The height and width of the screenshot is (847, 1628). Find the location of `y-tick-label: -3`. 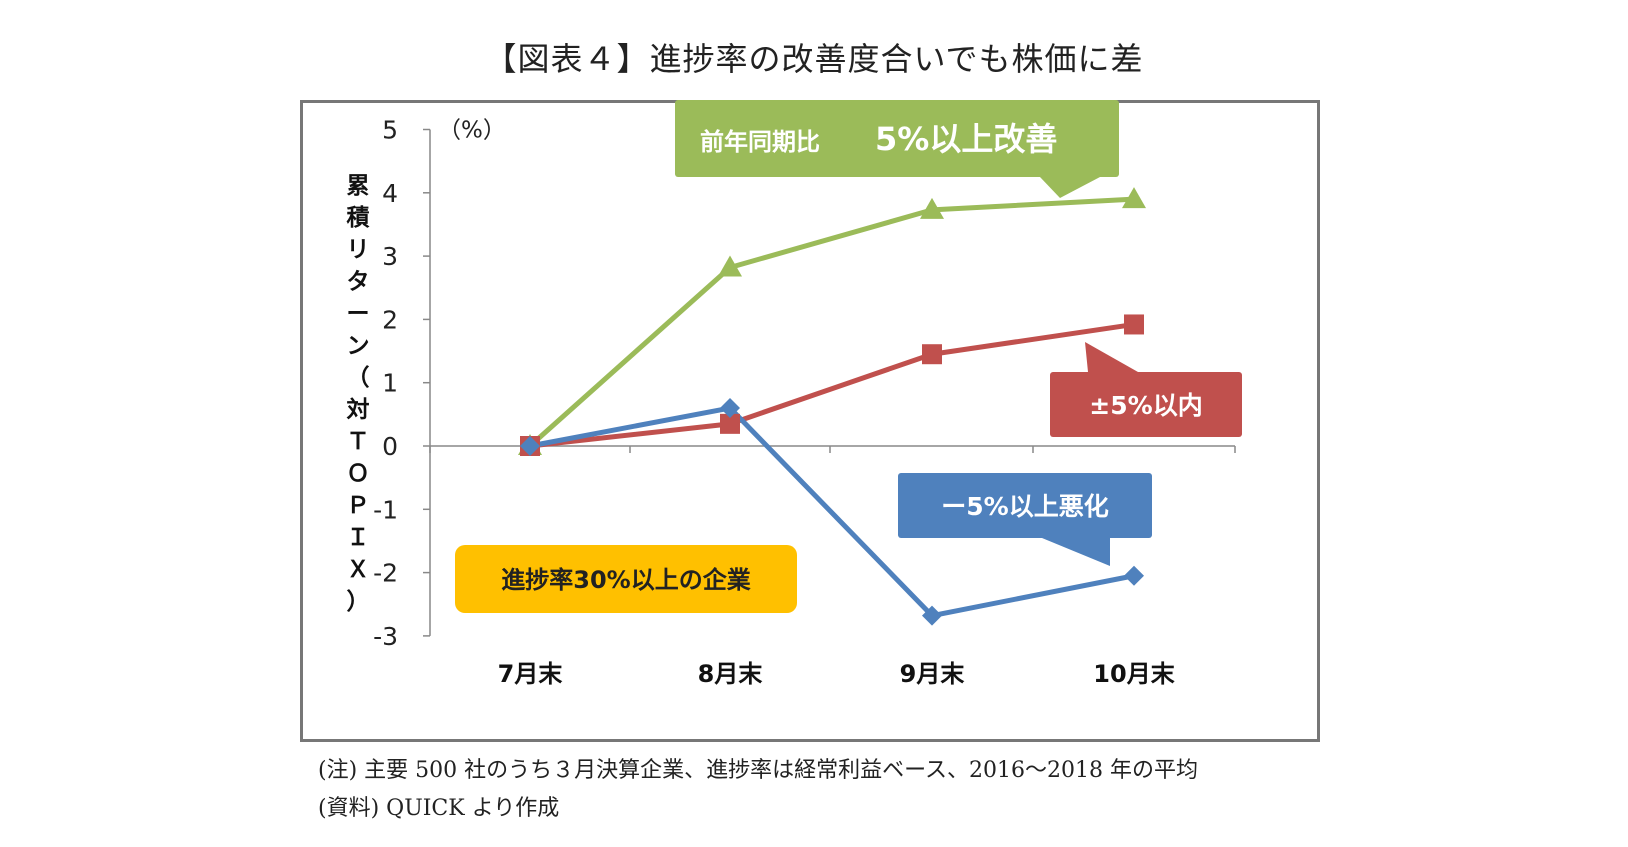

y-tick-label: -3 is located at coordinates (385, 636).